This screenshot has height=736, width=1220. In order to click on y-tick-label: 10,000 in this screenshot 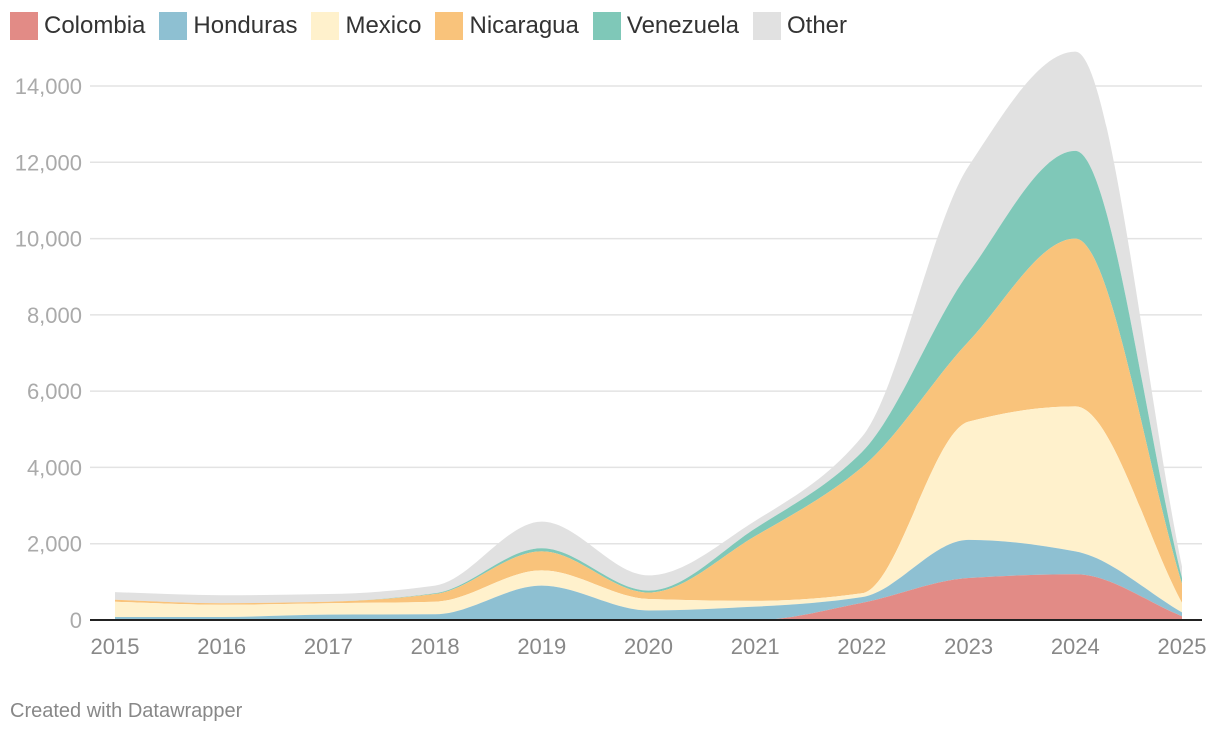, I will do `click(48, 239)`.